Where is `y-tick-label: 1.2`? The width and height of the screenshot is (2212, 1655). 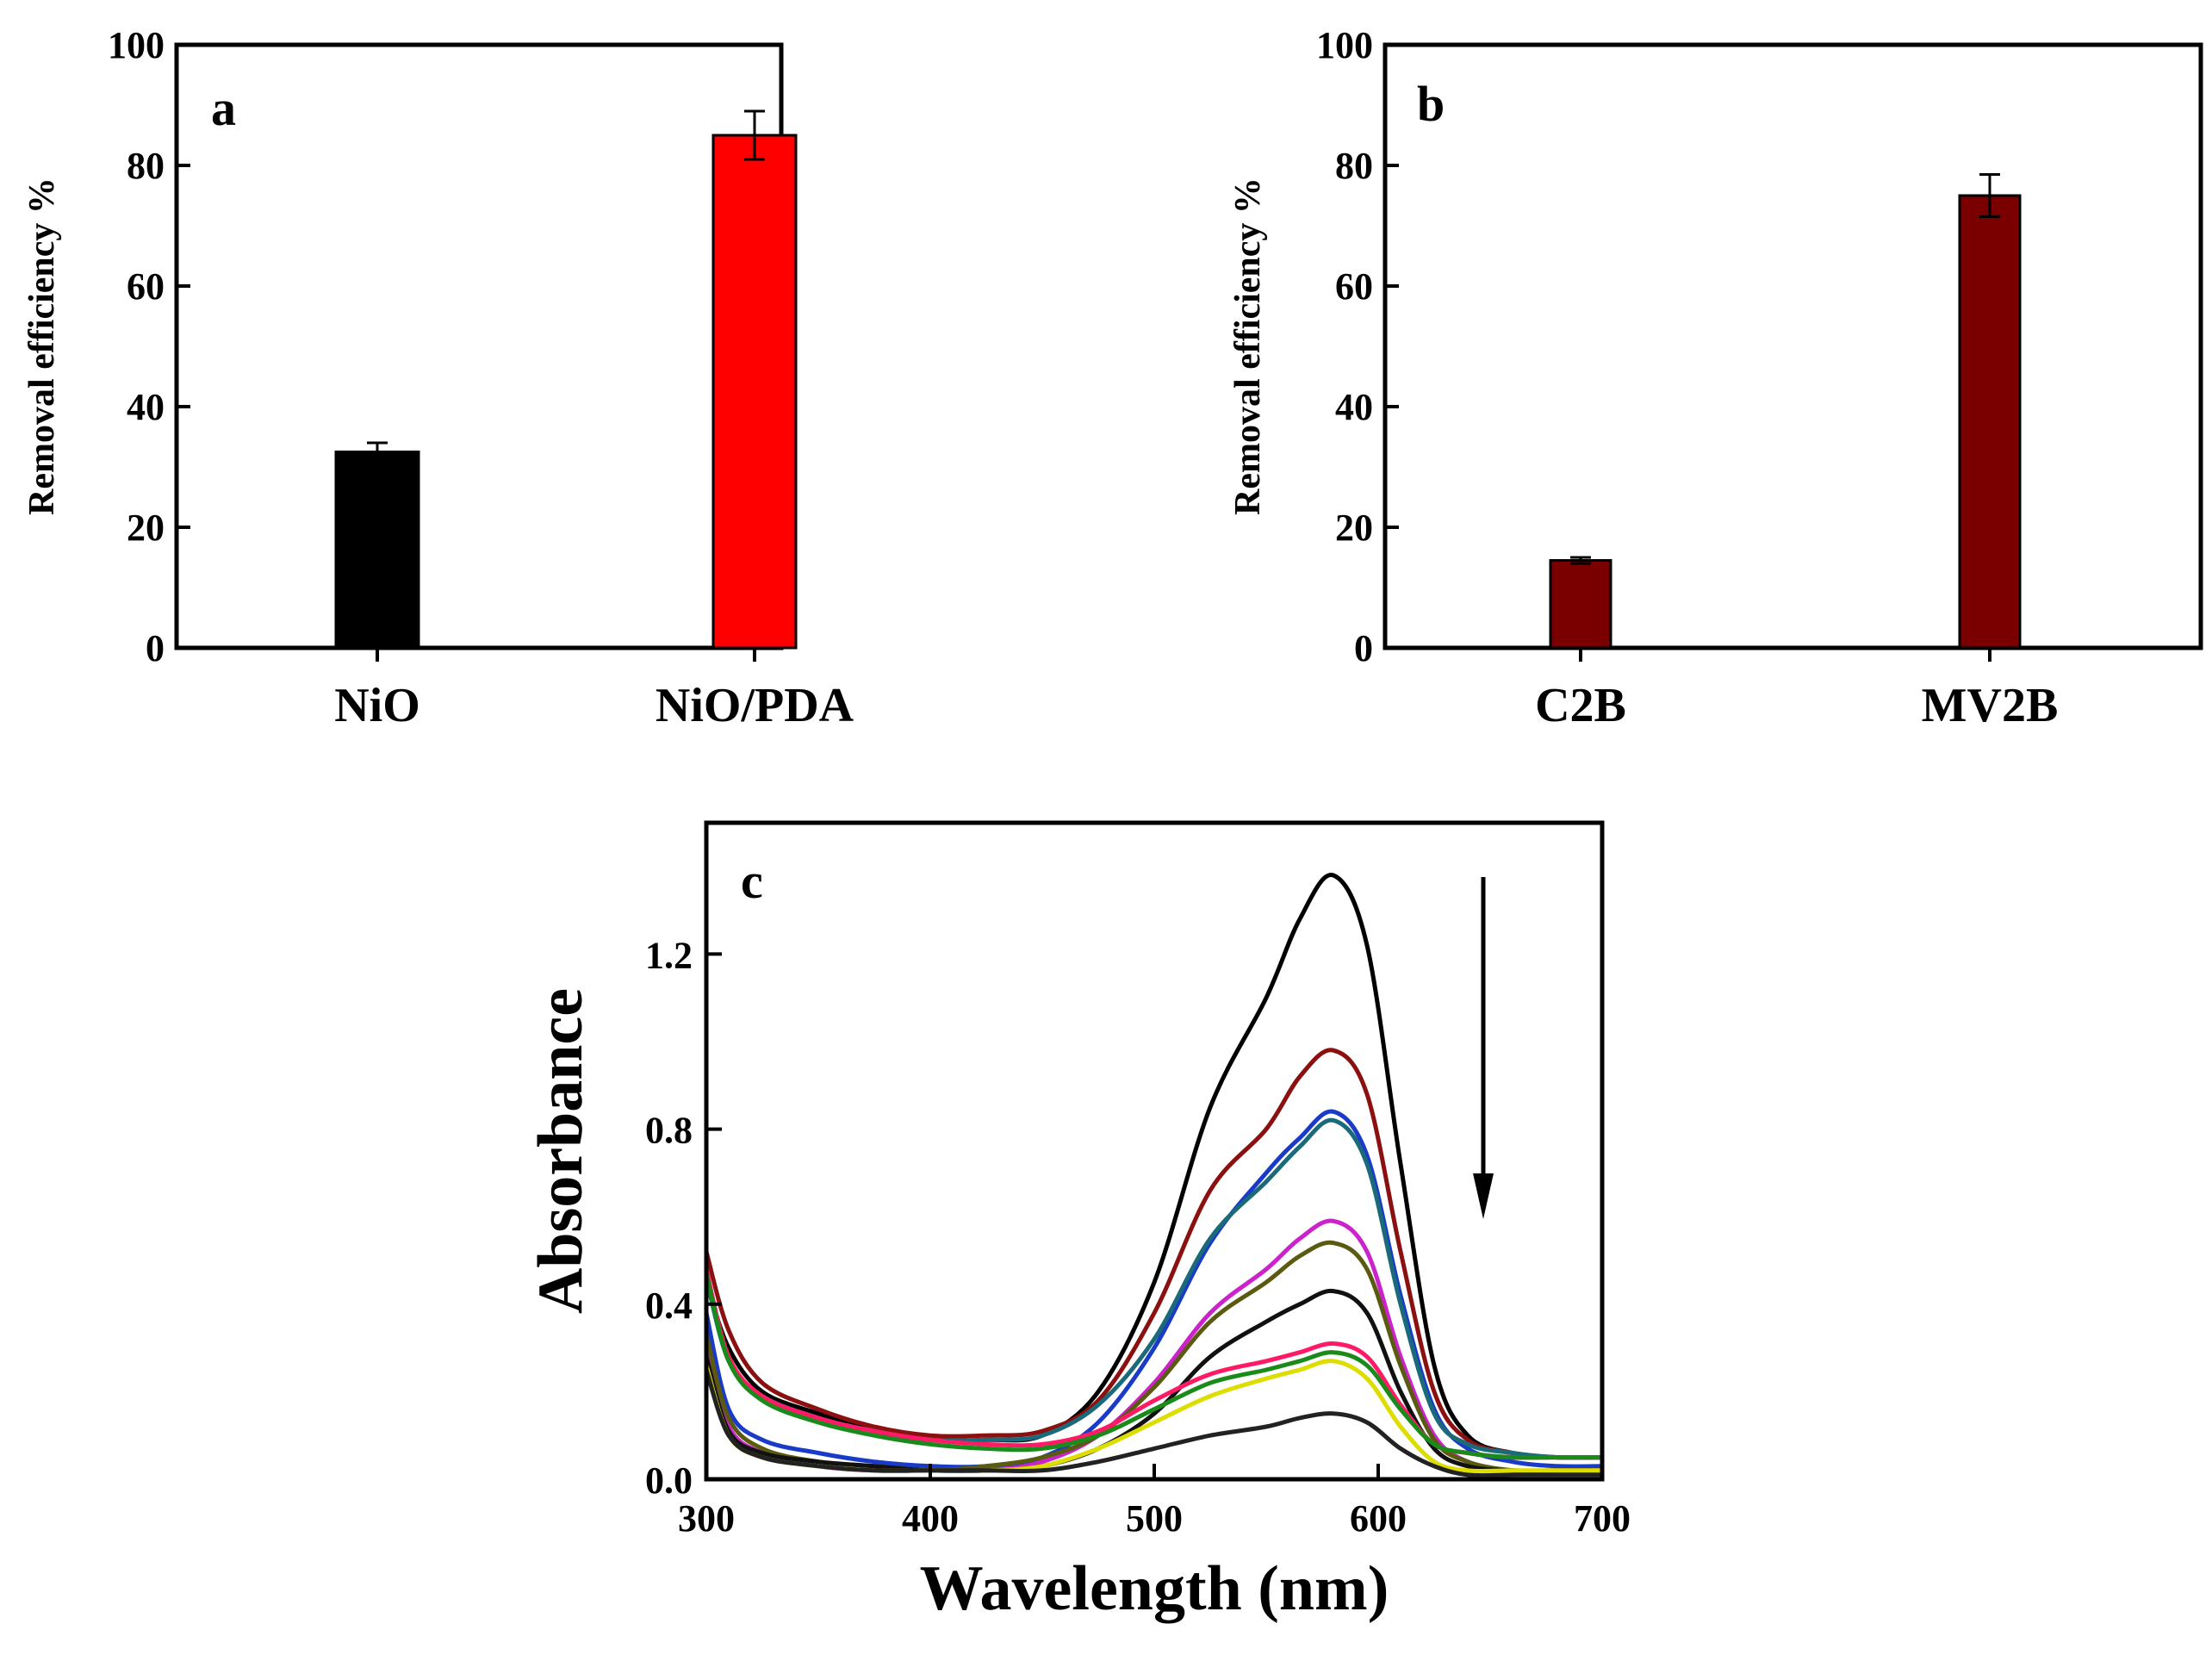 y-tick-label: 1.2 is located at coordinates (669, 955).